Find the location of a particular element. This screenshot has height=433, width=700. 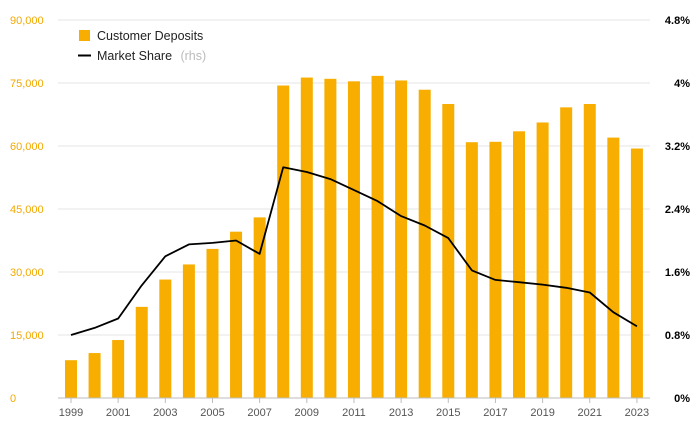

y-right-tick-label: 1.6% is located at coordinates (677, 273).